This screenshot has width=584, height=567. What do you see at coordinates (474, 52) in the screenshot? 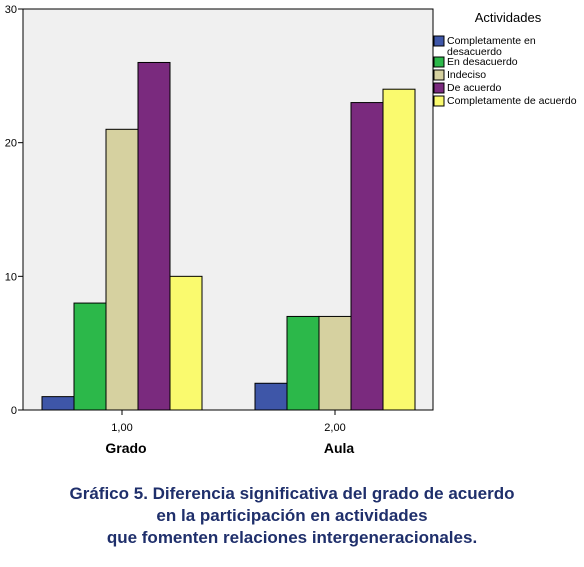
I see `legend-label: desacuerdo` at bounding box center [474, 52].